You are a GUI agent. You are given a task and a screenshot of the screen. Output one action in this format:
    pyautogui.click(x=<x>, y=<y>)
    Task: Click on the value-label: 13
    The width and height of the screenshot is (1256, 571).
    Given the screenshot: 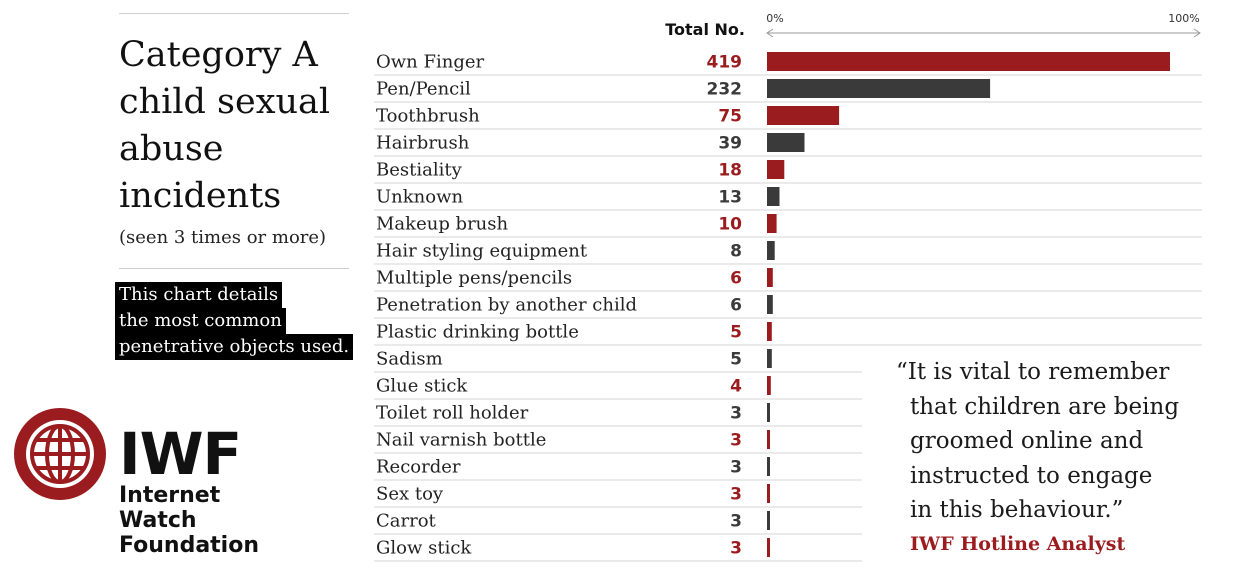 What is the action you would take?
    pyautogui.click(x=730, y=198)
    